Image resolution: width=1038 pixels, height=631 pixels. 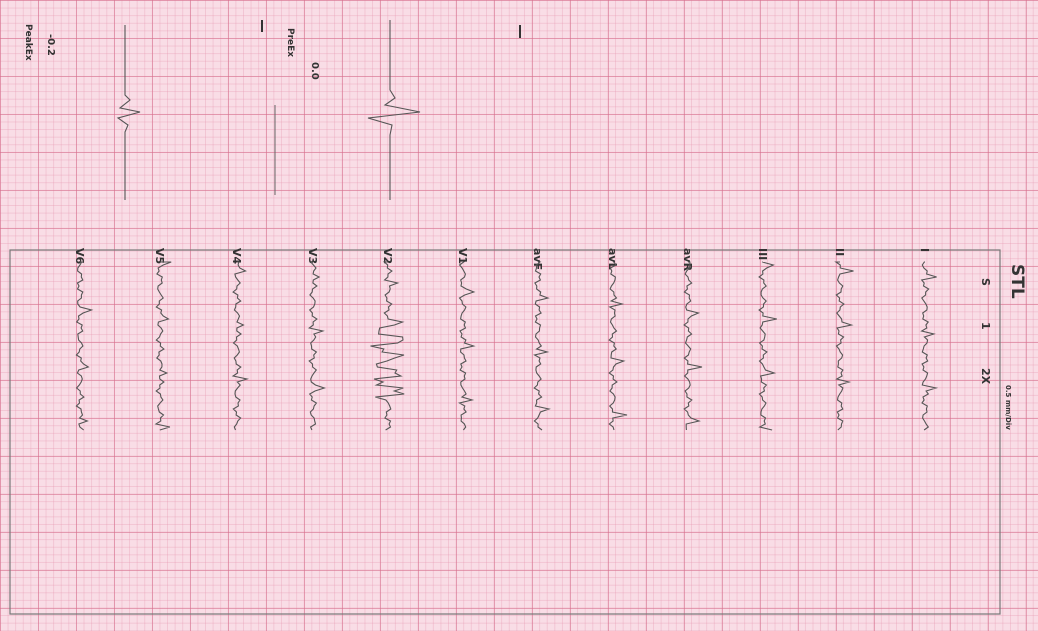 What do you see at coordinates (985, 376) in the screenshot?
I see `setting: 2X` at bounding box center [985, 376].